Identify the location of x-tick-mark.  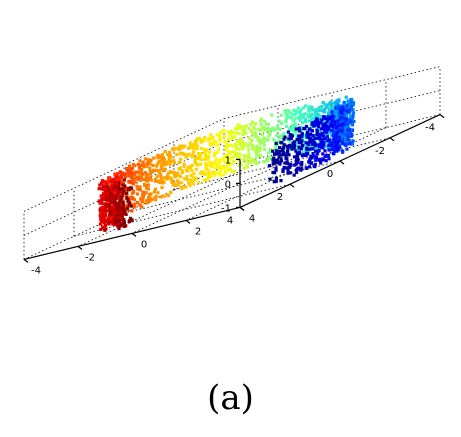
(392, 139).